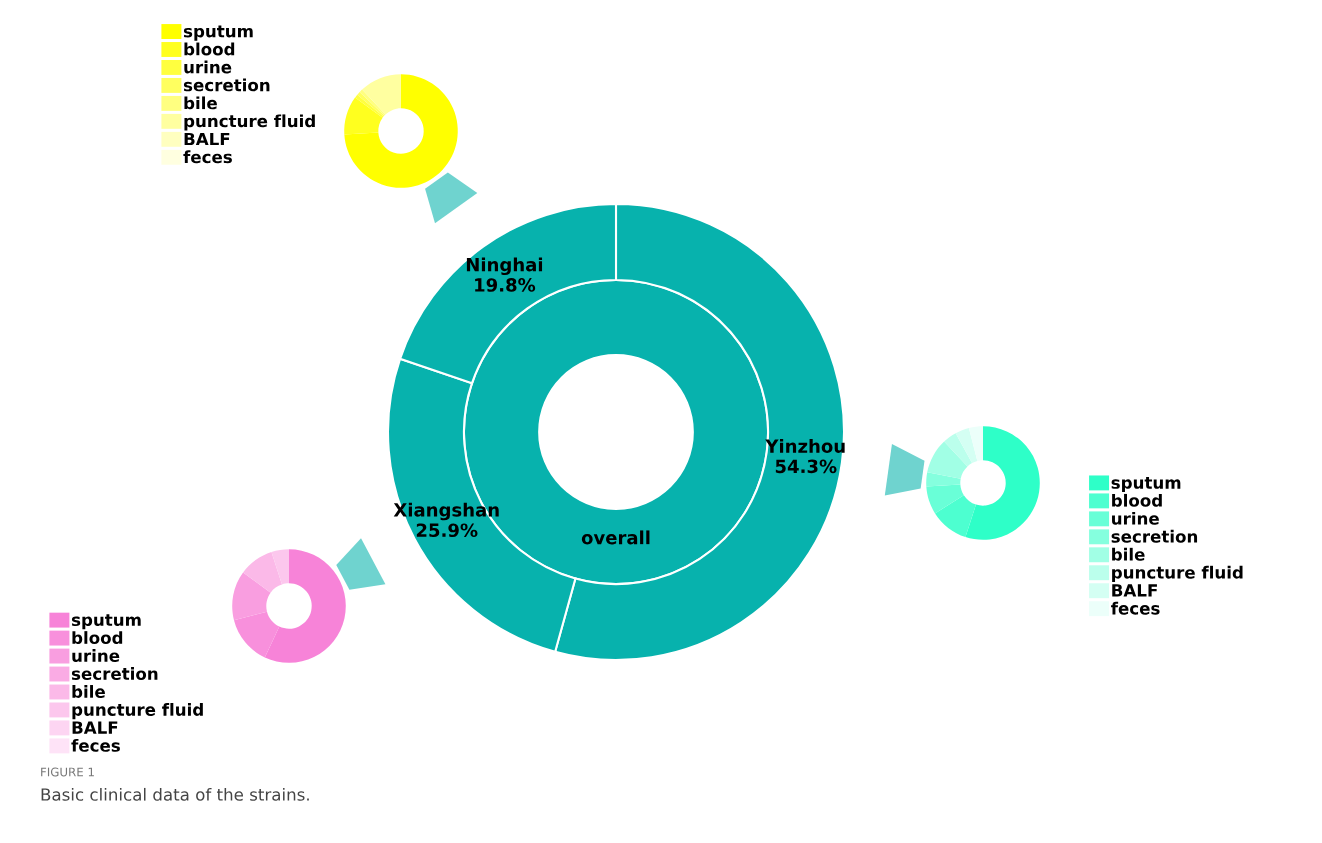  Describe the element at coordinates (504, 266) in the screenshot. I see `slice-label: Ninghai` at that location.